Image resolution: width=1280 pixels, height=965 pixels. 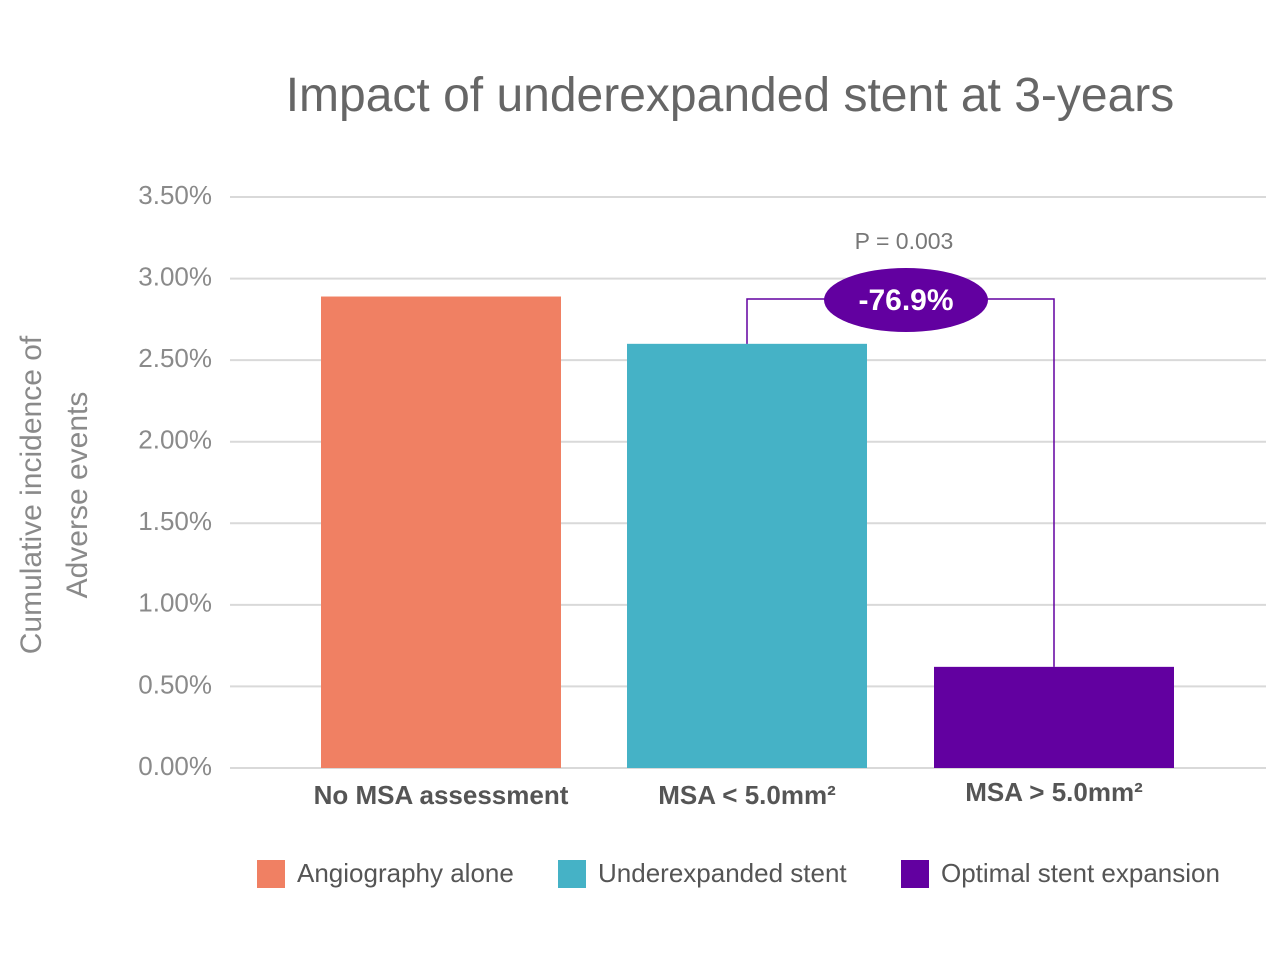 What do you see at coordinates (730, 95) in the screenshot?
I see `chart-title: Impact of underexpanded stent at 3-years` at bounding box center [730, 95].